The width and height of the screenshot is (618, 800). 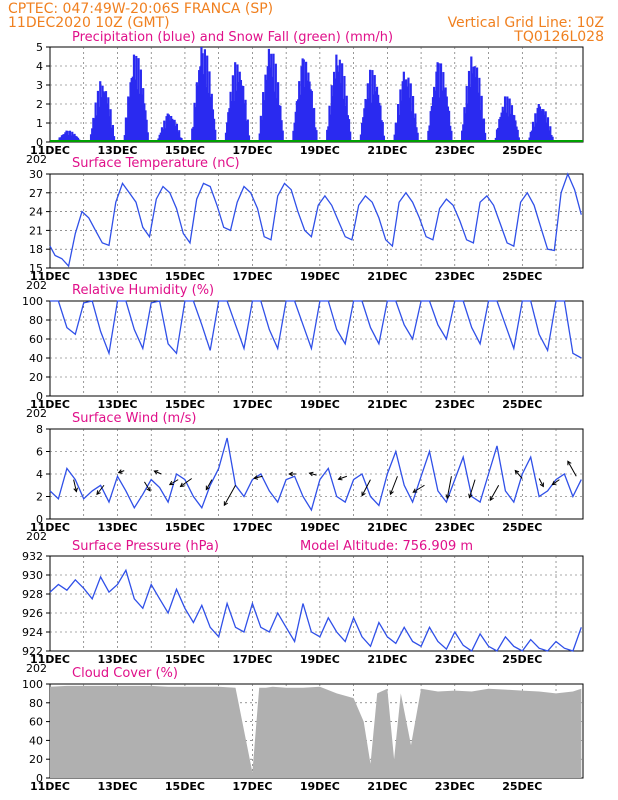 What do you see at coordinates (386, 546) in the screenshot?
I see `model-altitude: Model Altitude: 756.909 m` at bounding box center [386, 546].